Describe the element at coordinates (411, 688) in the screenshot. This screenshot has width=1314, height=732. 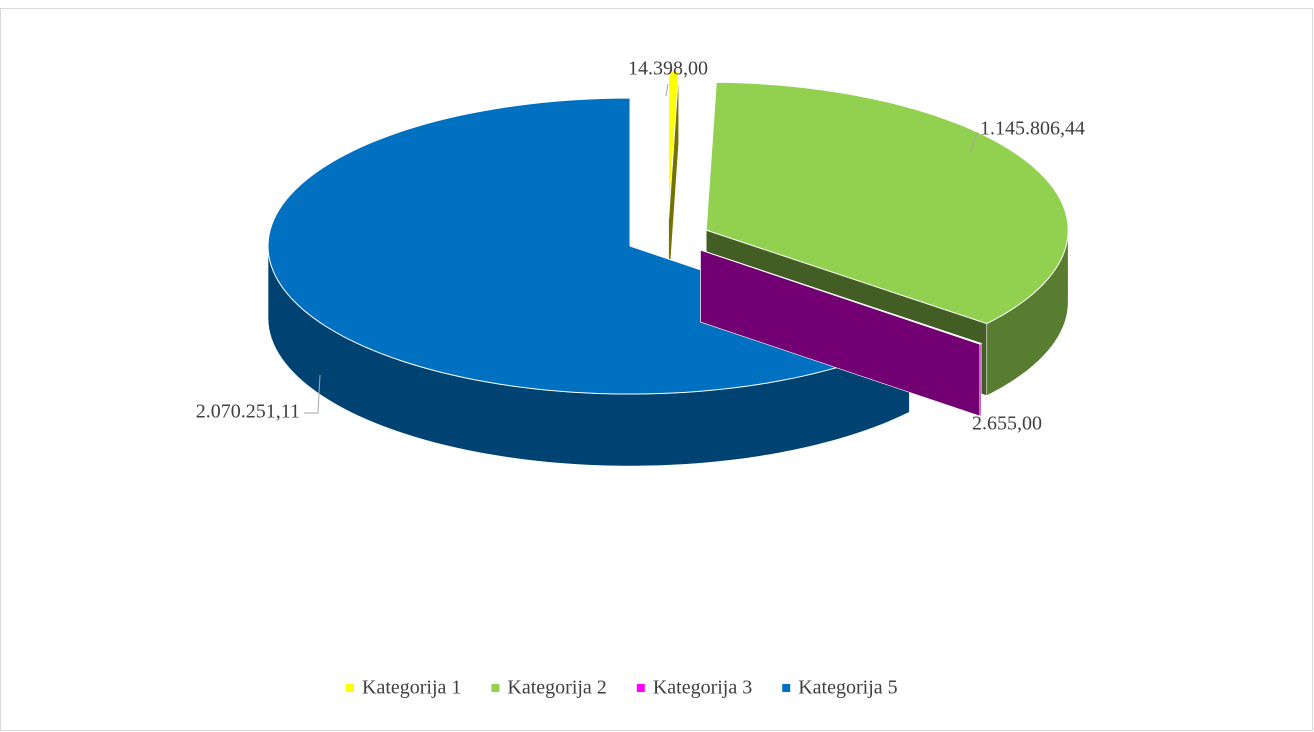
I see `legend-label: Kategorija 1` at that location.